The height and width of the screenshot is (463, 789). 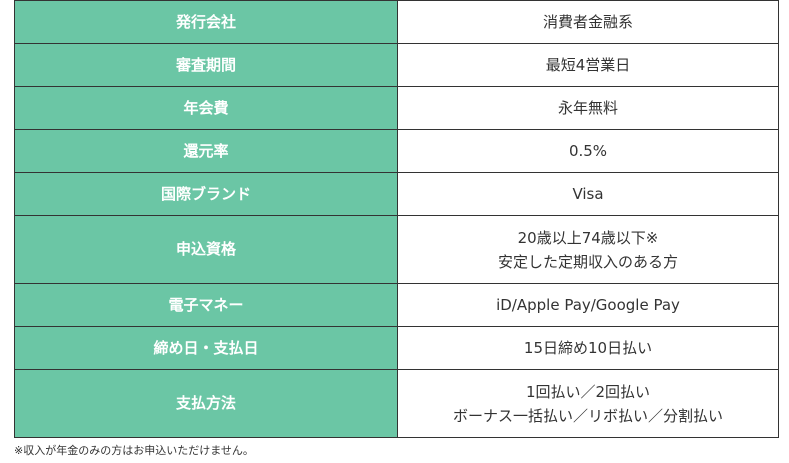 I want to click on row-value-line: 永年無料, so click(x=587, y=108).